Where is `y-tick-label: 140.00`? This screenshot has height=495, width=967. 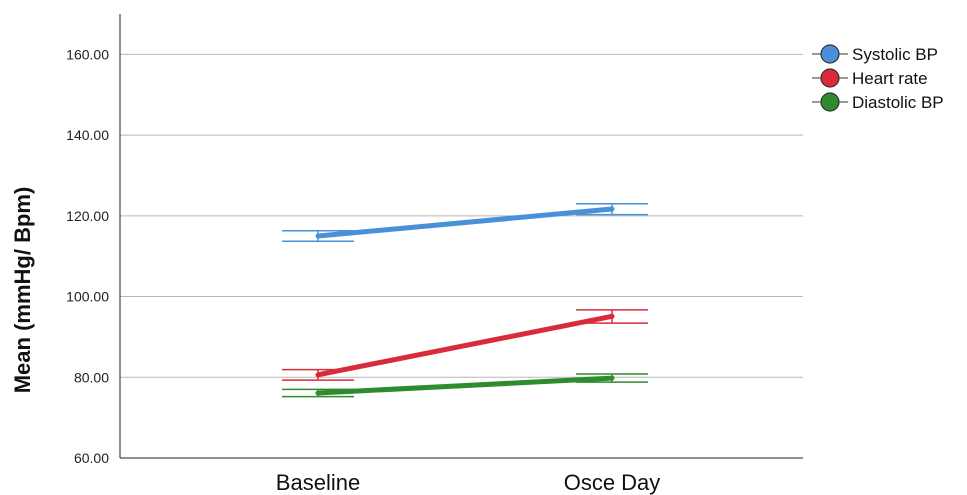 y-tick-label: 140.00 is located at coordinates (87, 135).